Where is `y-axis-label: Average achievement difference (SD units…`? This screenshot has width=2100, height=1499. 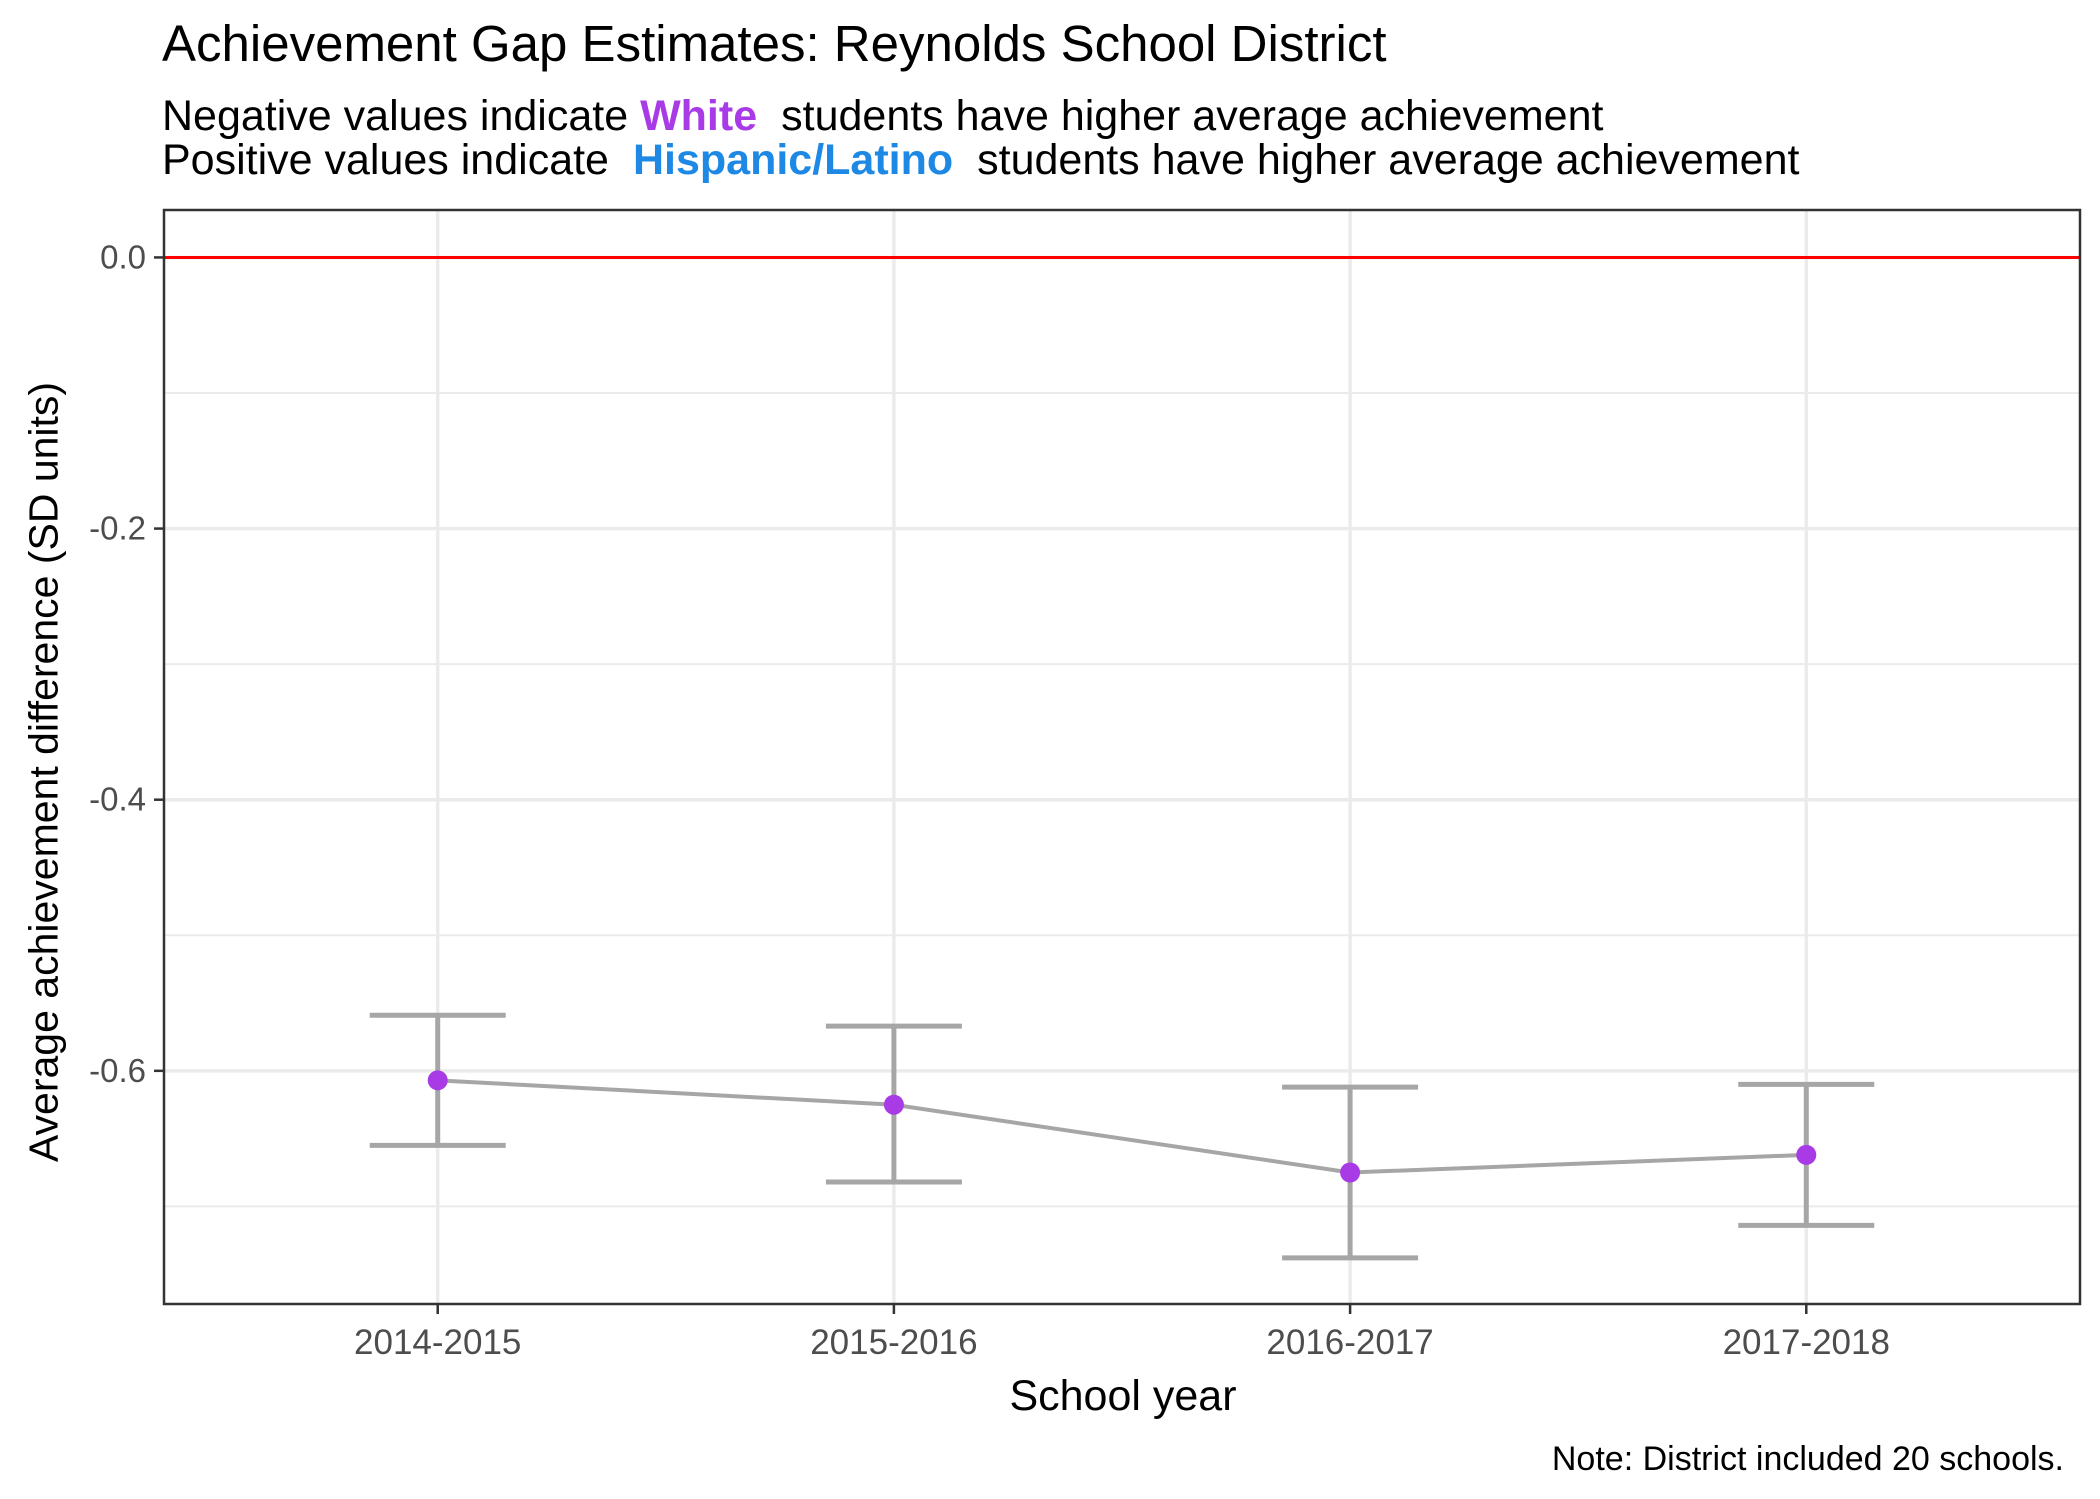
y-axis-label: Average achievement difference (SD units… is located at coordinates (43, 772).